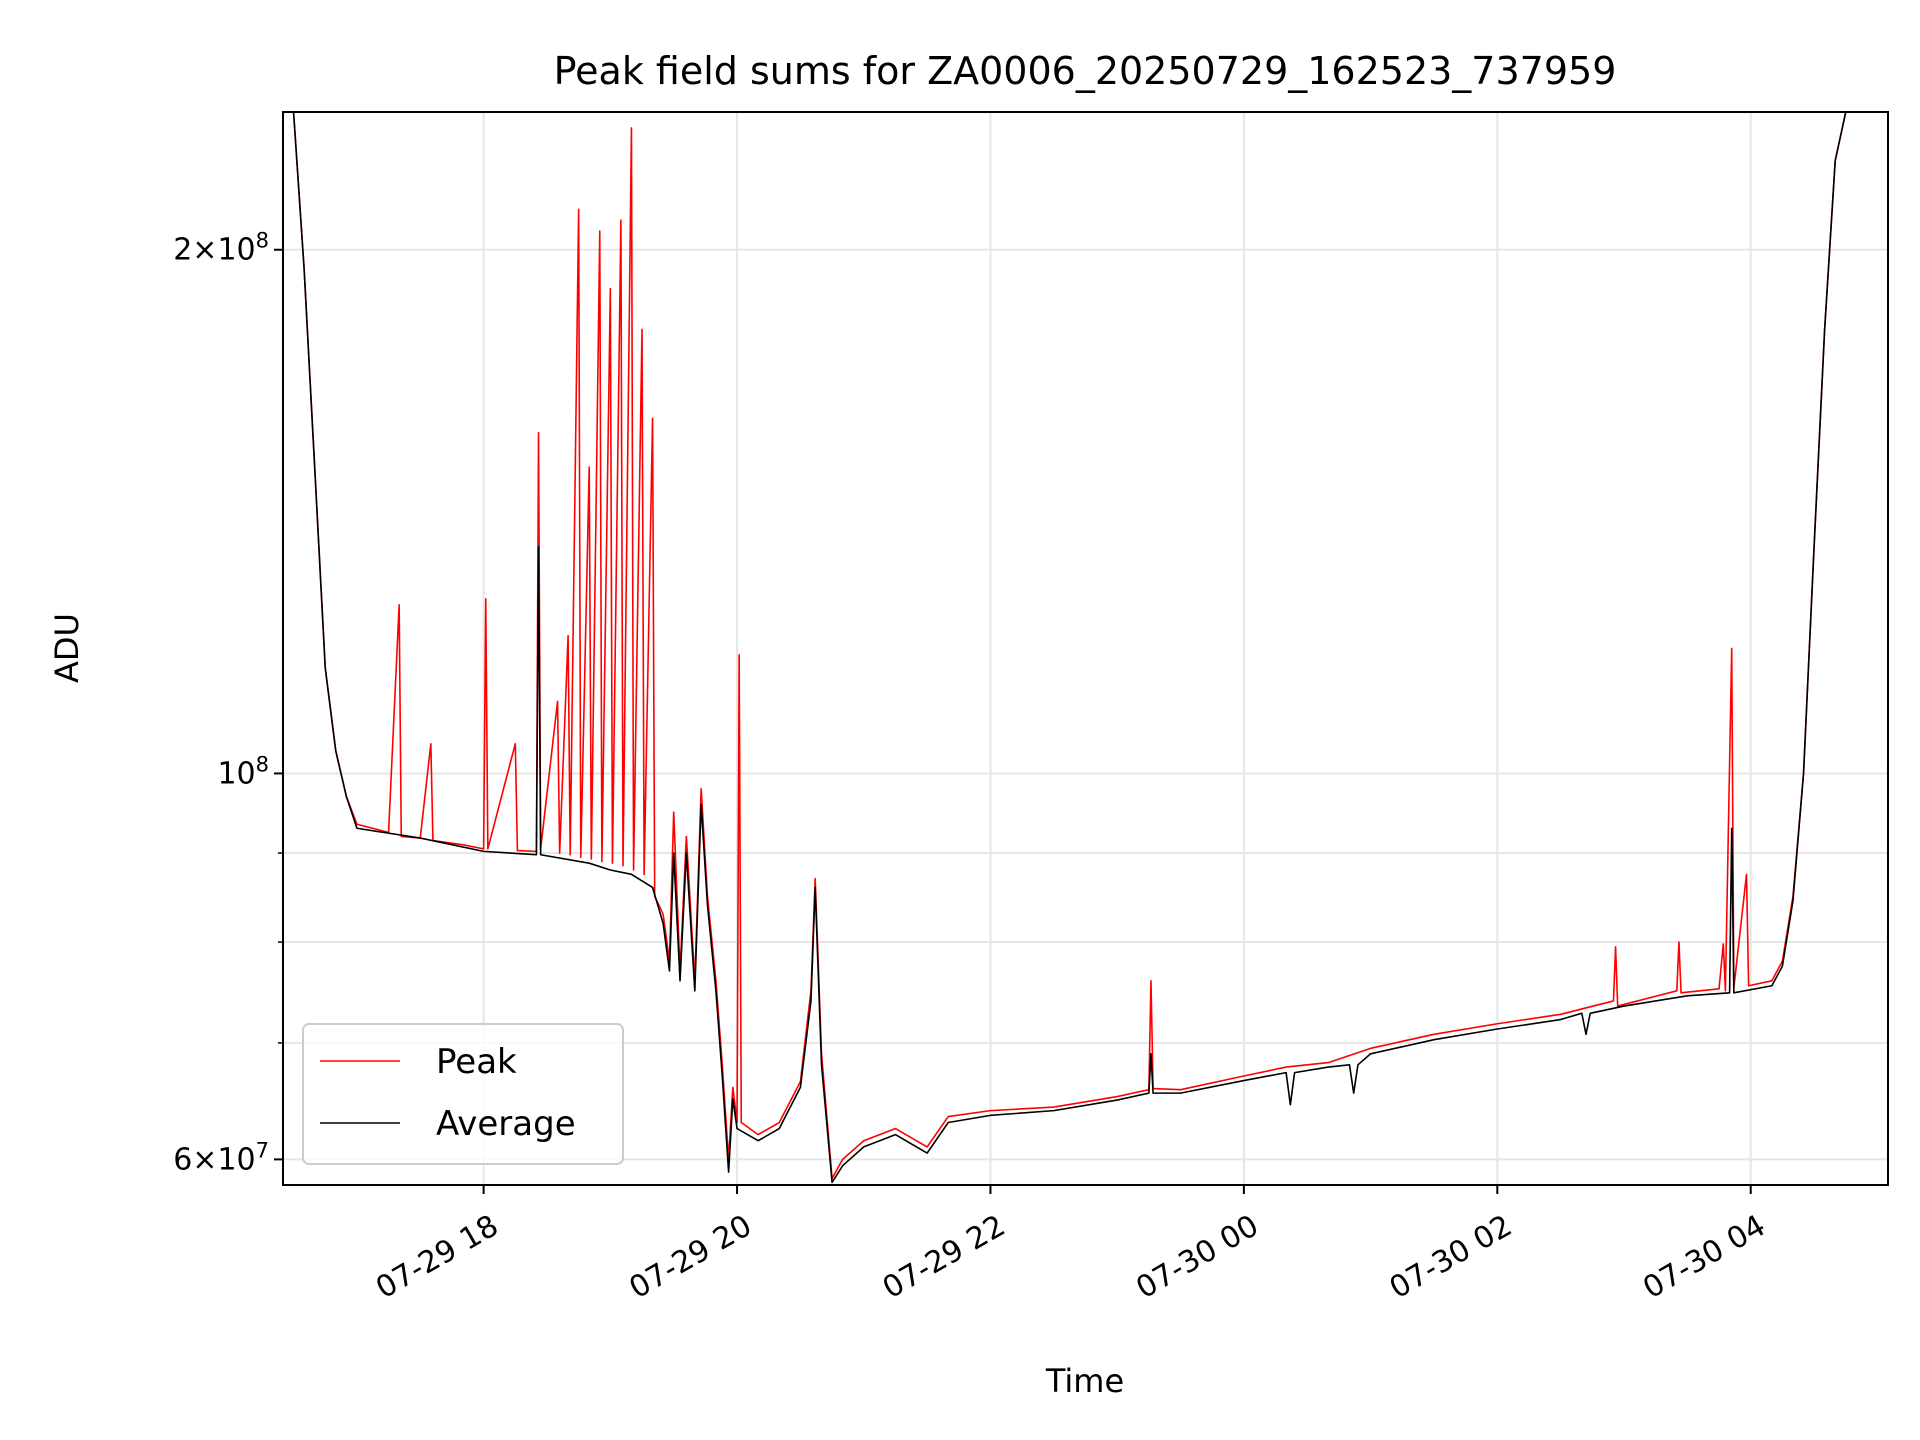 This screenshot has height=1440, width=1920. I want to click on y-tick-label: 2×108, so click(221, 248).